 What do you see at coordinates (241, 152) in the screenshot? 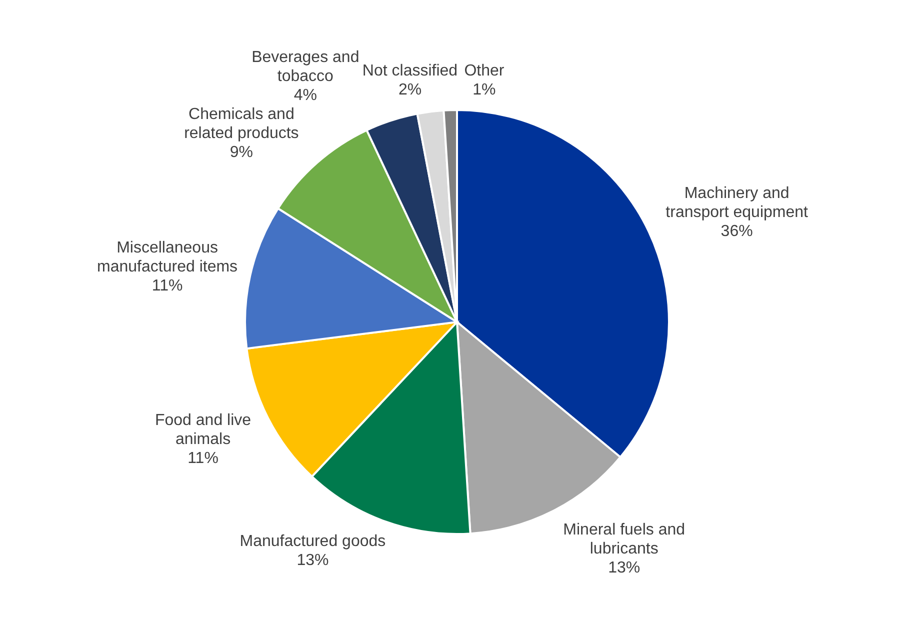
I see `data-label: 9%` at bounding box center [241, 152].